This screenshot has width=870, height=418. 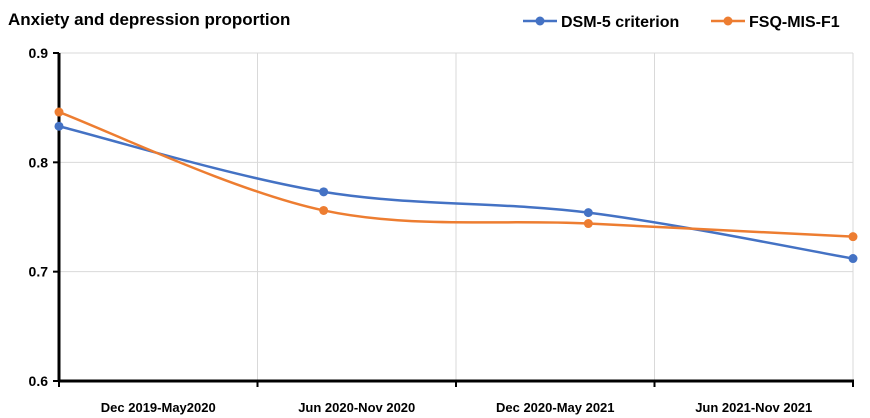 What do you see at coordinates (149, 19) in the screenshot?
I see `chart-title: Anxiety and depression proportion` at bounding box center [149, 19].